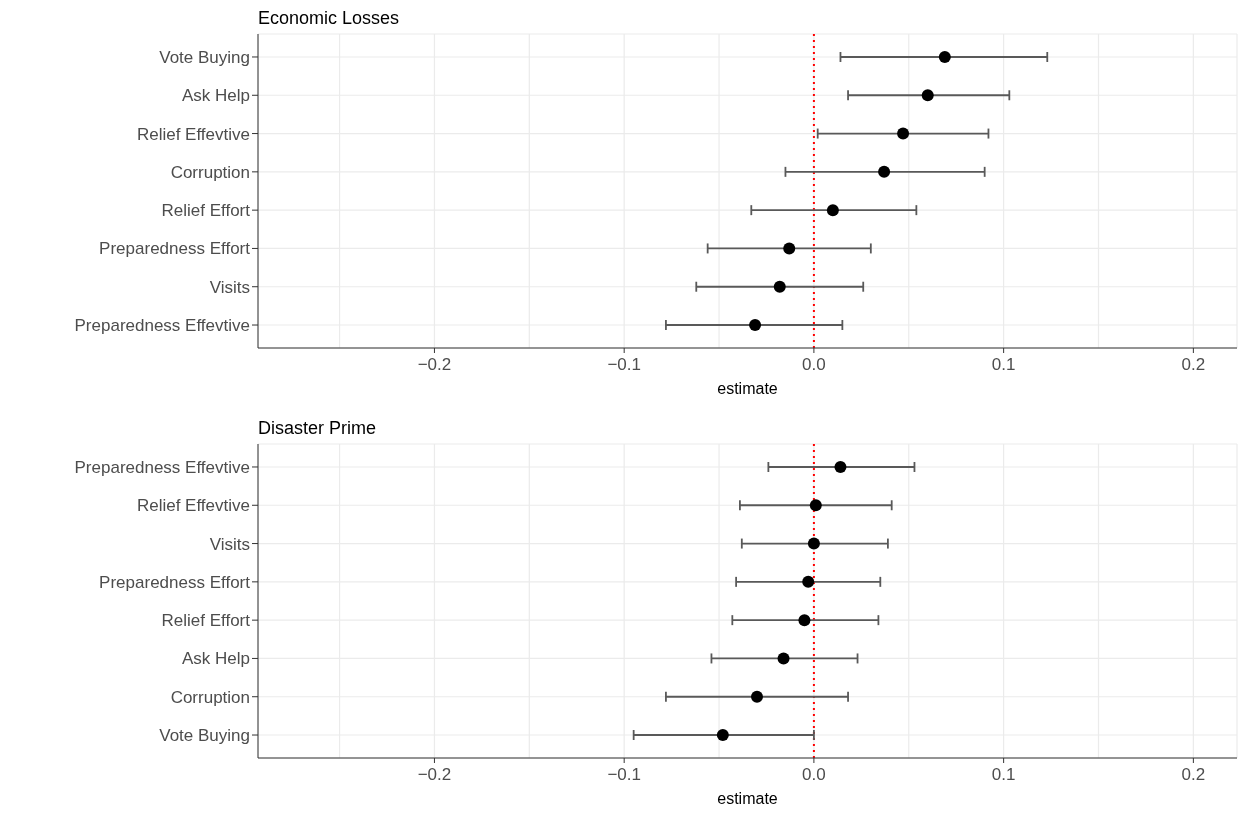  Describe the element at coordinates (329, 18) in the screenshot. I see `chart-title: Economic Losses` at that location.